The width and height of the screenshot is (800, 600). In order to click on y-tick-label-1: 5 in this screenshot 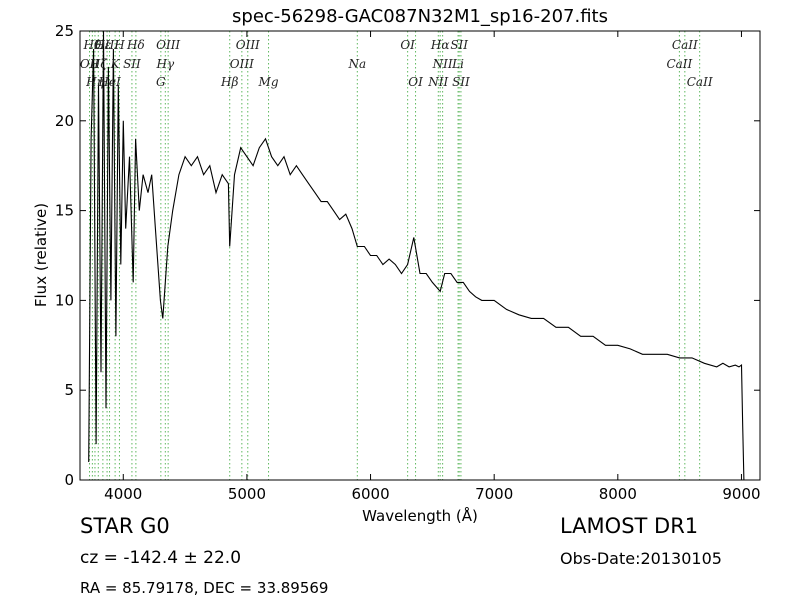, I will do `click(69, 390)`.